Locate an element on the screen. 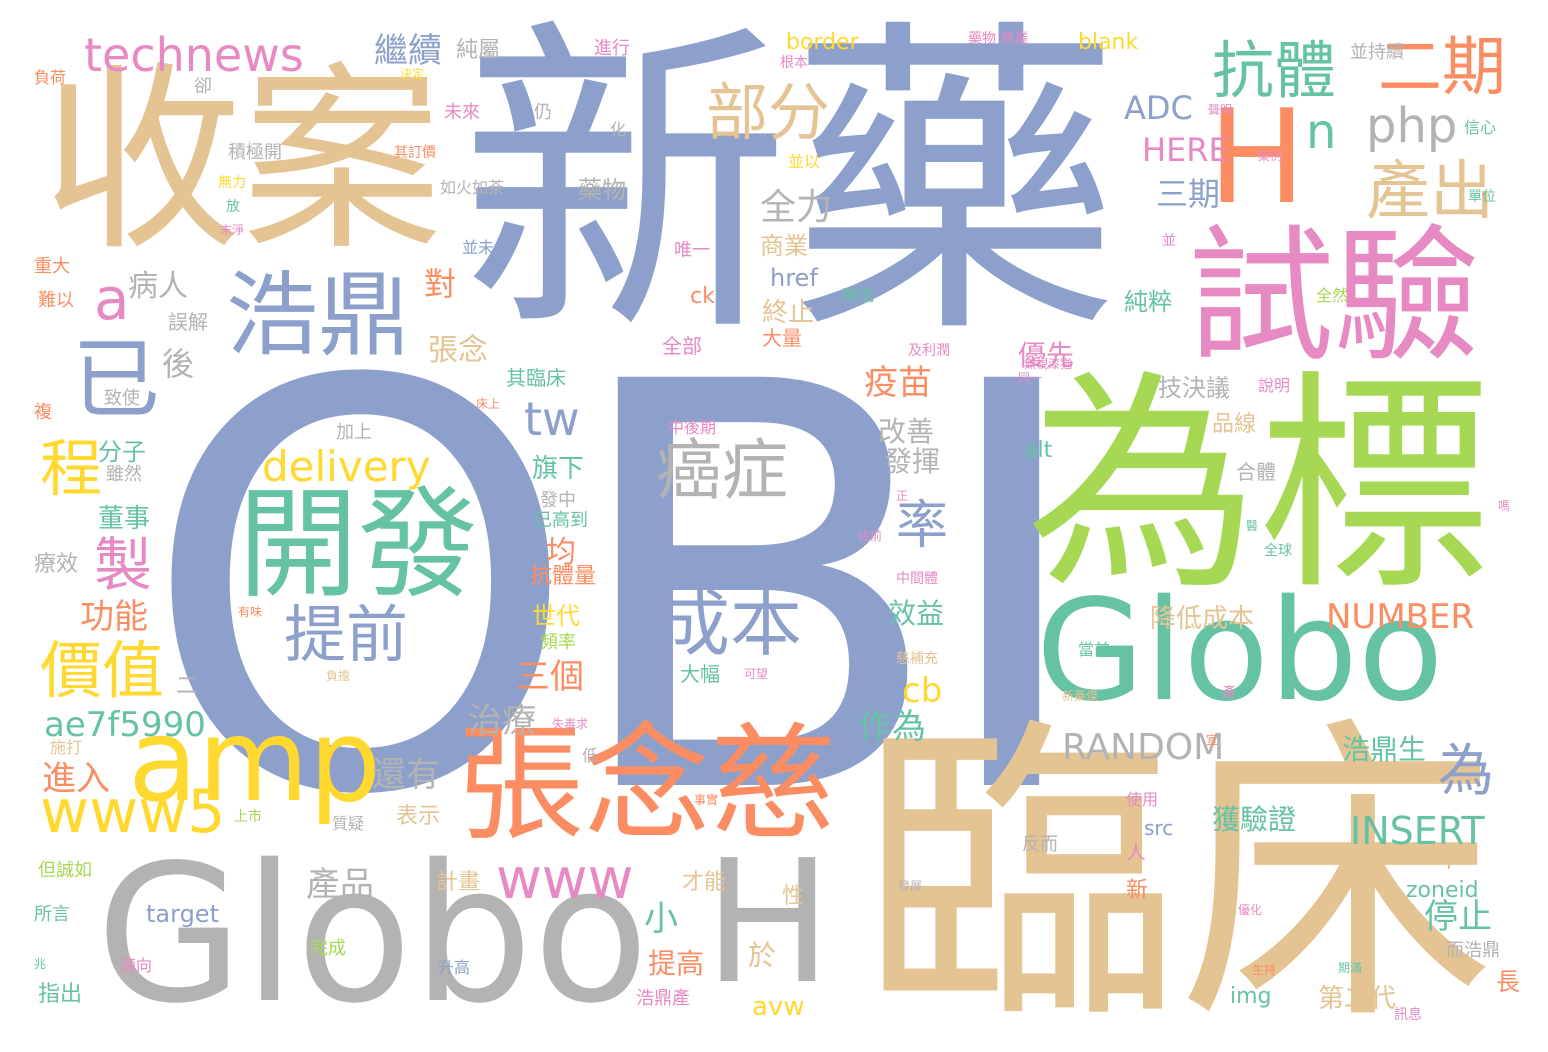 The width and height of the screenshot is (1548, 1052). word: 浩鼎 is located at coordinates (318, 315).